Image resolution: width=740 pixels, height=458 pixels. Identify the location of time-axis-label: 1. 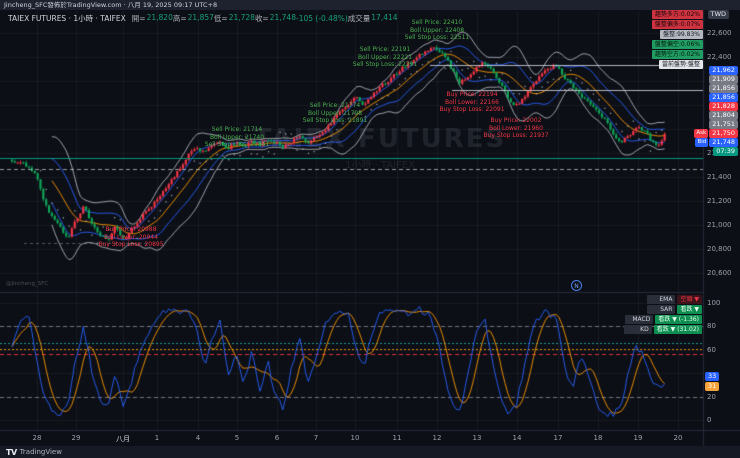
(157, 438).